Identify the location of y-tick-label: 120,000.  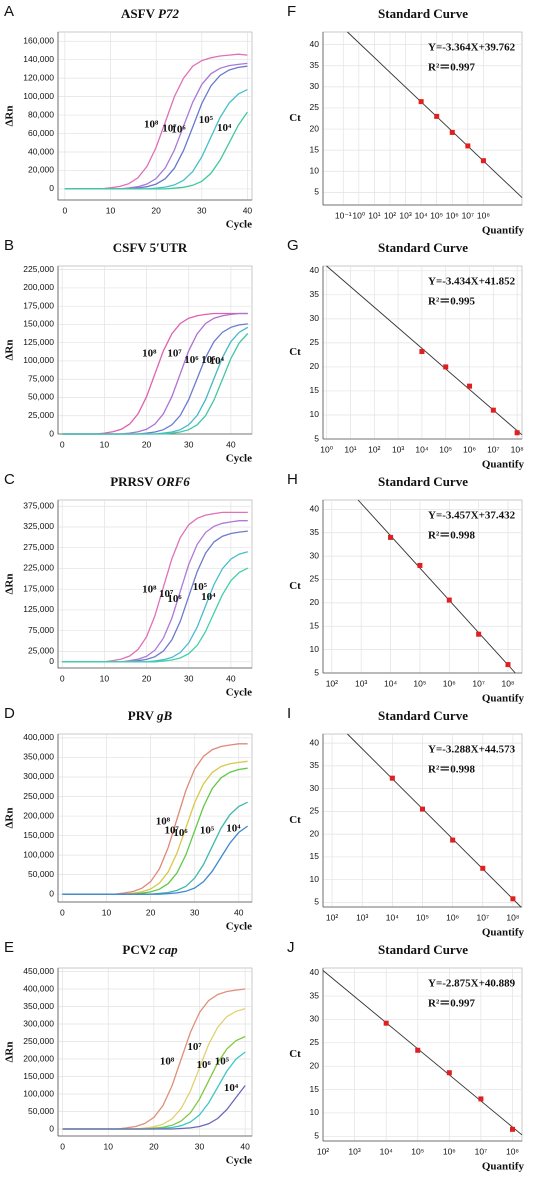
(38, 77).